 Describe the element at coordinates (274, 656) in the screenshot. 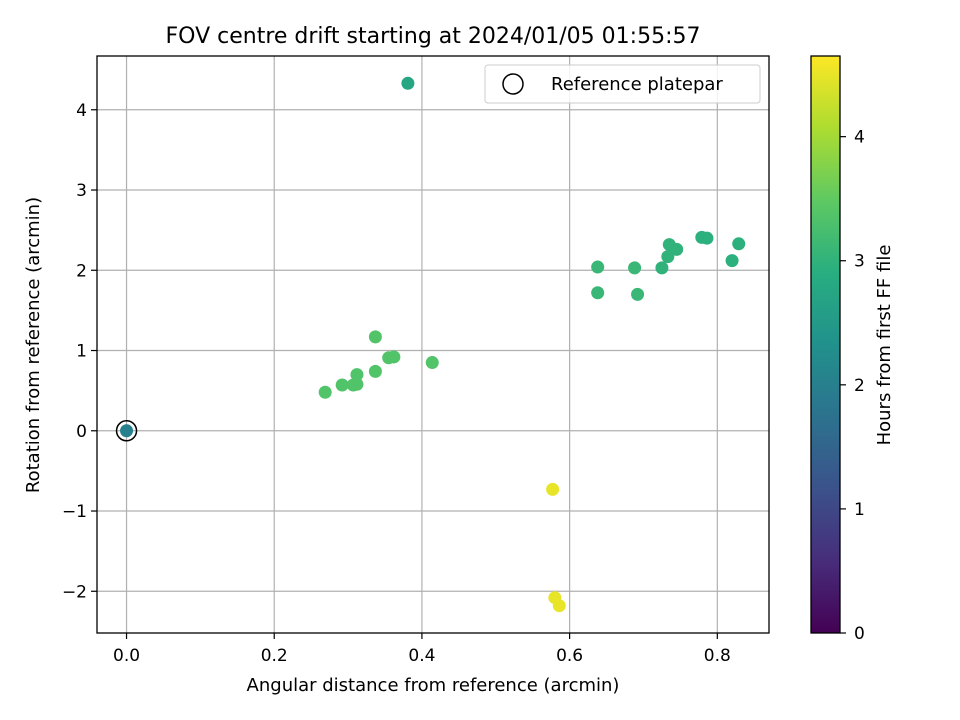

I see `x-tick-label: 0.2` at that location.